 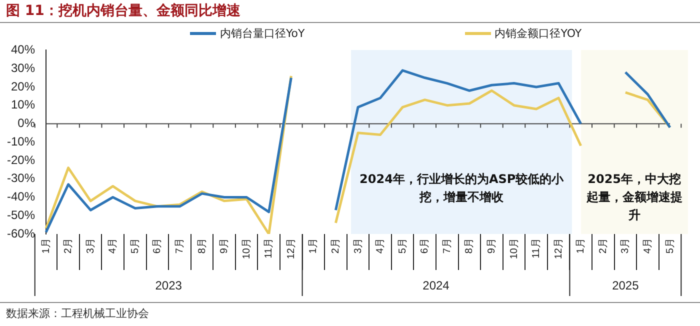 What do you see at coordinates (77, 313) in the screenshot?
I see `source-note: 数据来源：工程机械工业协会` at bounding box center [77, 313].